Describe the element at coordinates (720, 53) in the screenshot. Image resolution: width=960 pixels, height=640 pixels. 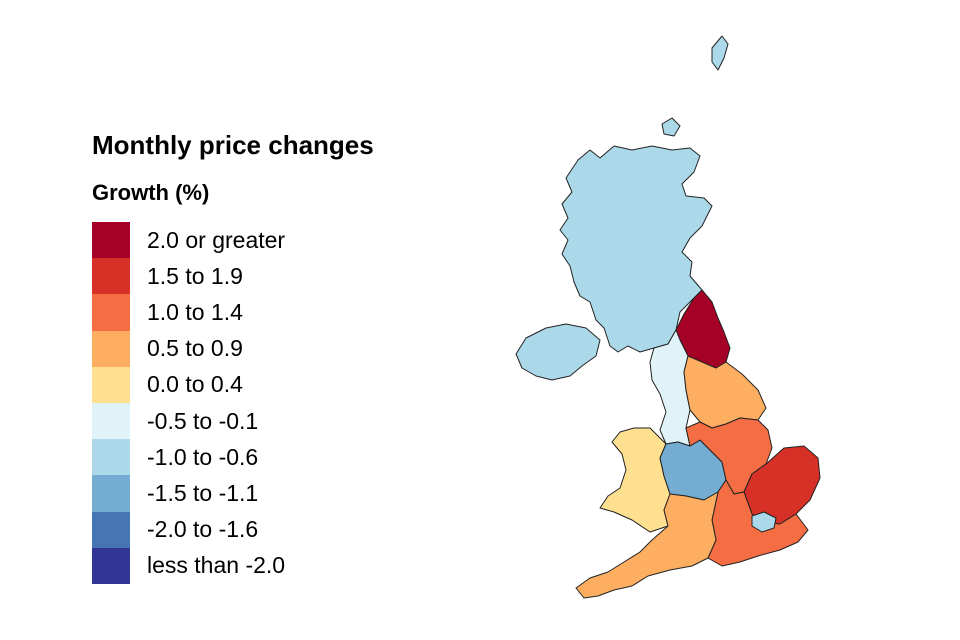
I see `region-scotland-shetland` at that location.